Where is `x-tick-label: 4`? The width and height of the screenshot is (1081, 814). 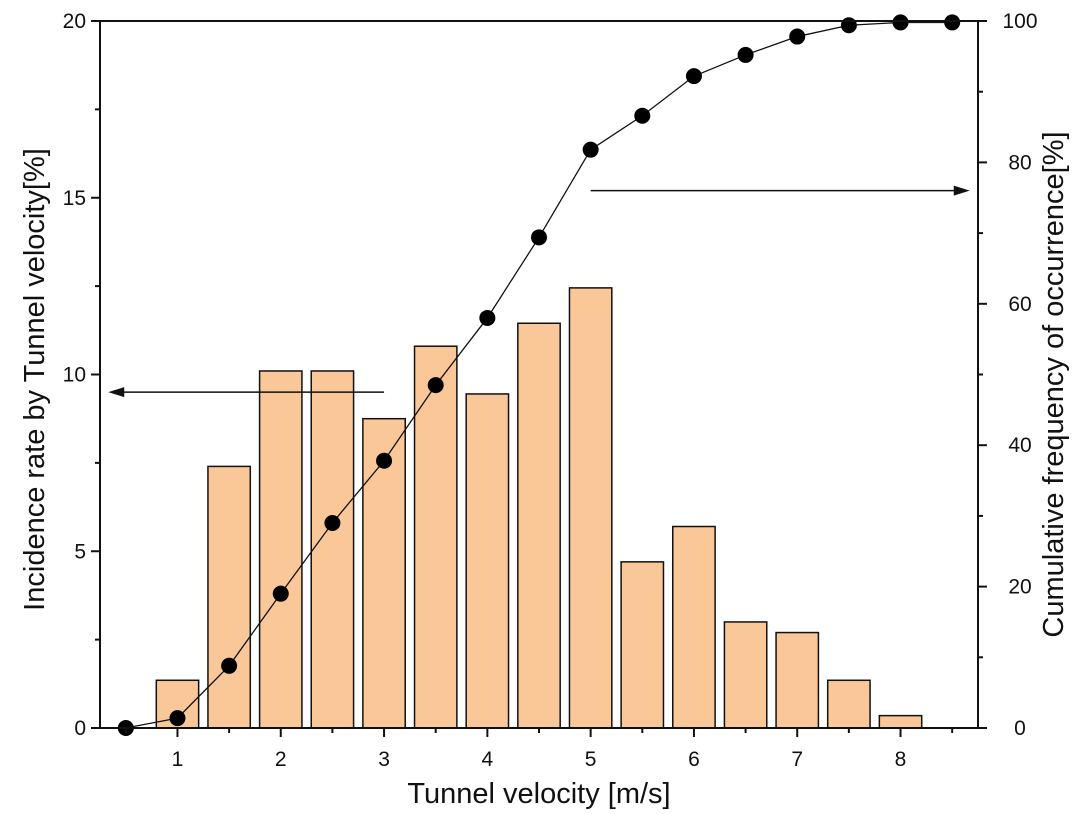 x-tick-label: 4 is located at coordinates (488, 759).